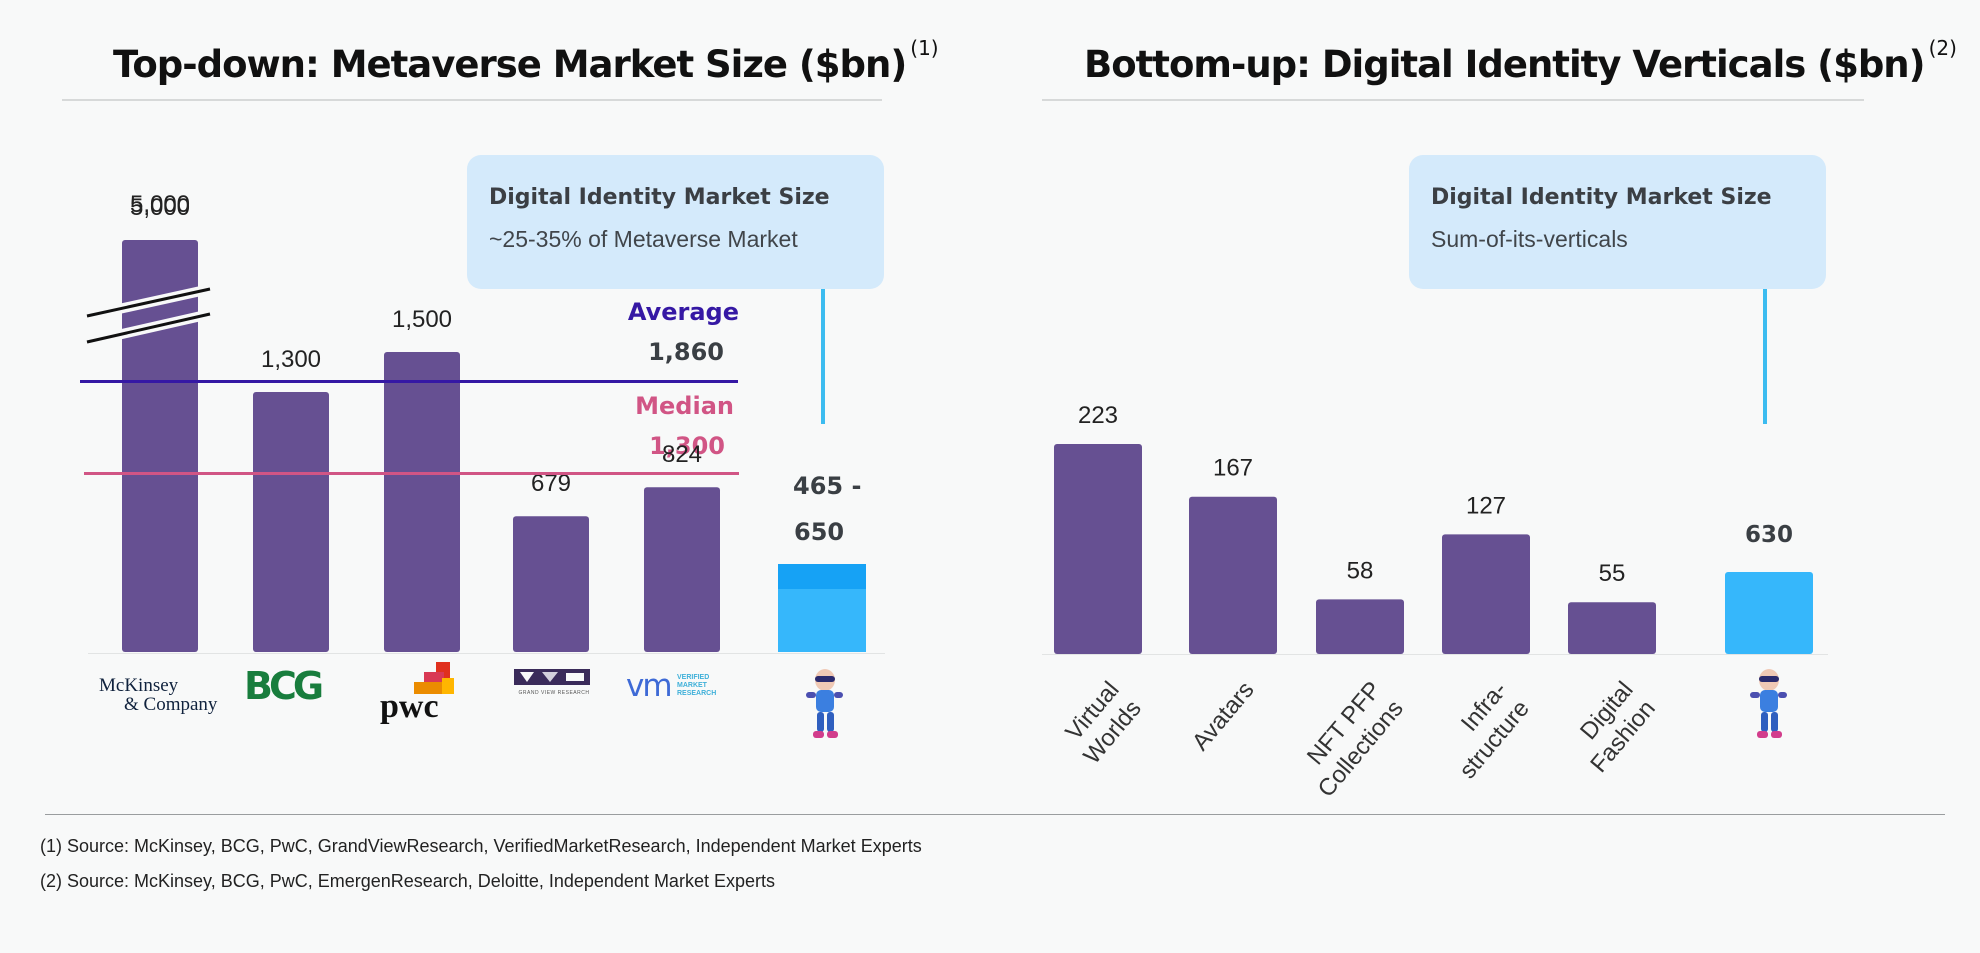  What do you see at coordinates (551, 584) in the screenshot?
I see `bar-grand-view-research` at bounding box center [551, 584].